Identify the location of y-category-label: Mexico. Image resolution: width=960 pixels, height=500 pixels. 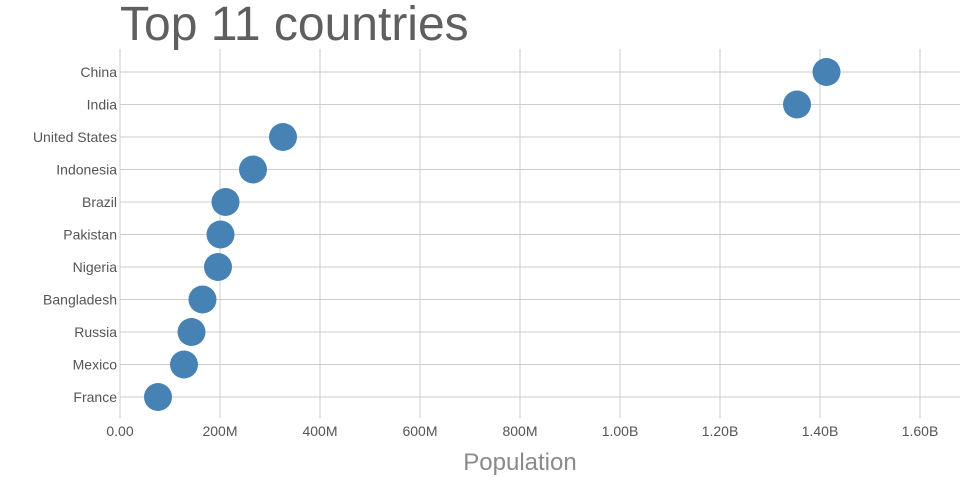
(95, 365).